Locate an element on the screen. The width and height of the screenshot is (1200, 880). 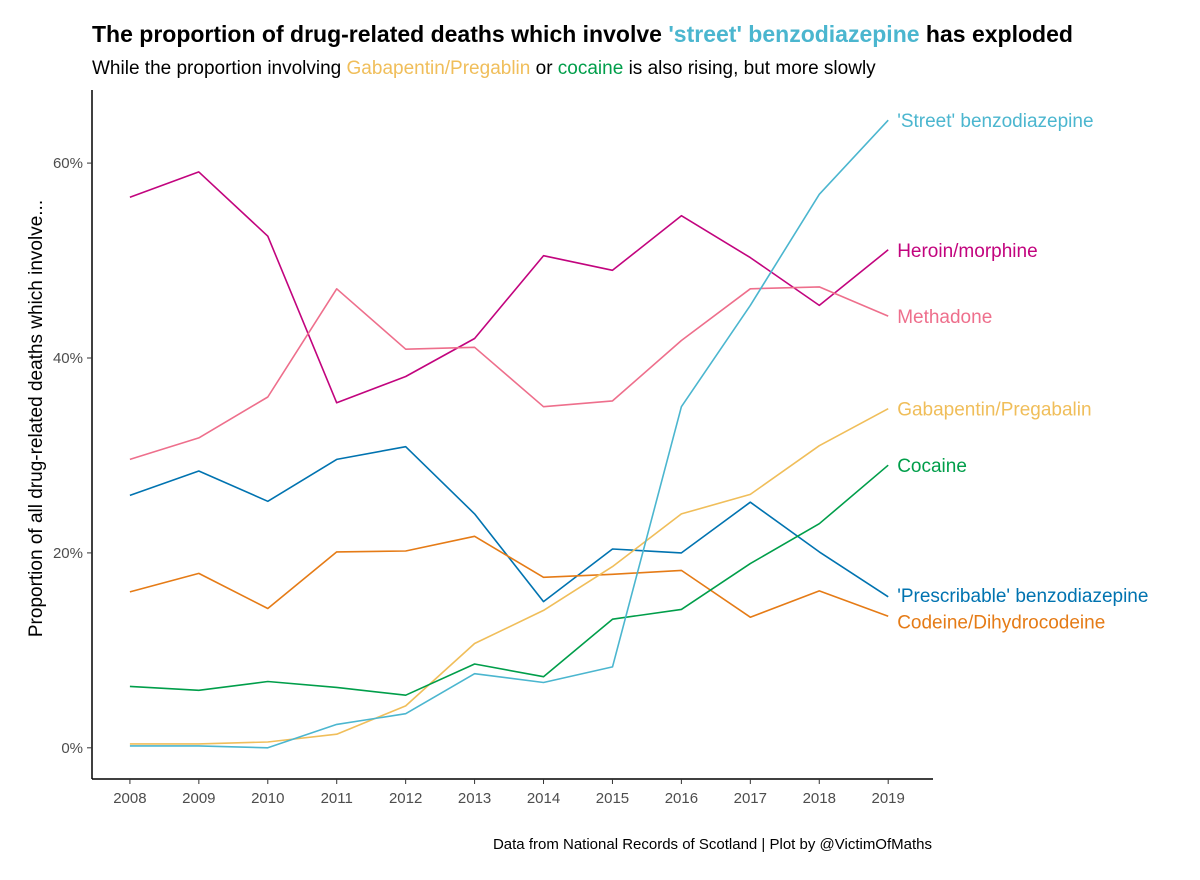
x-tick-label: 2014 is located at coordinates (543, 798).